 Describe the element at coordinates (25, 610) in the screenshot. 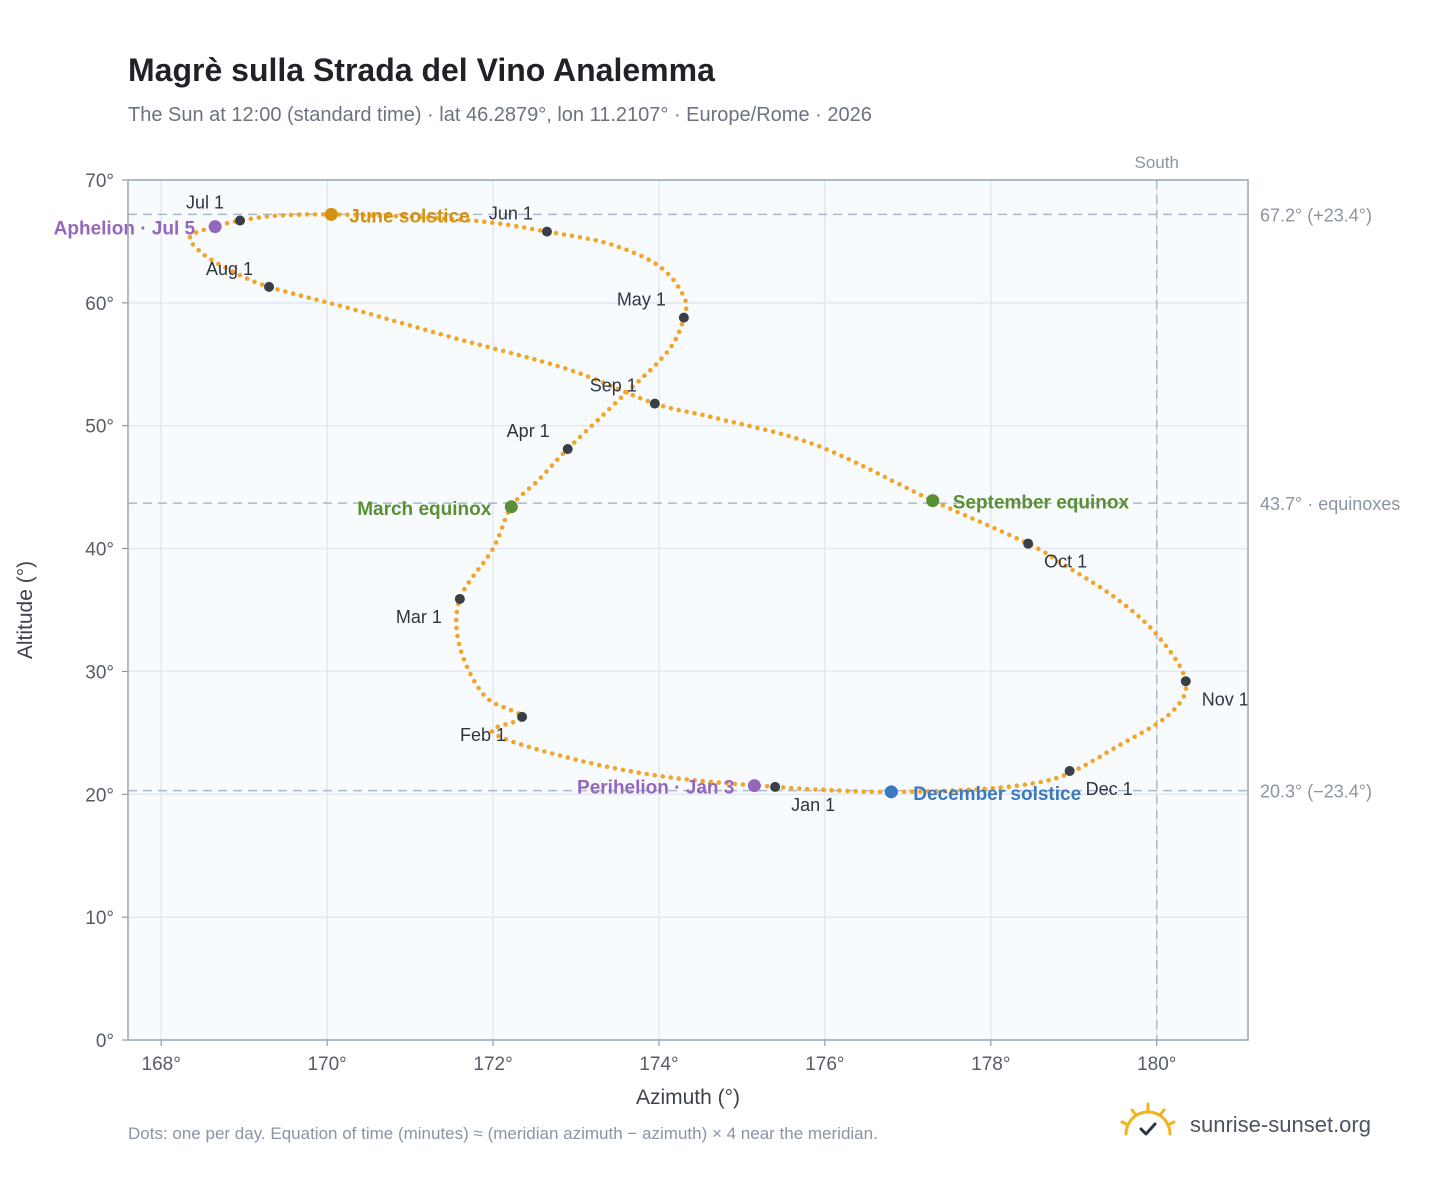

I see `y-axis-label: Altitude (°)` at that location.